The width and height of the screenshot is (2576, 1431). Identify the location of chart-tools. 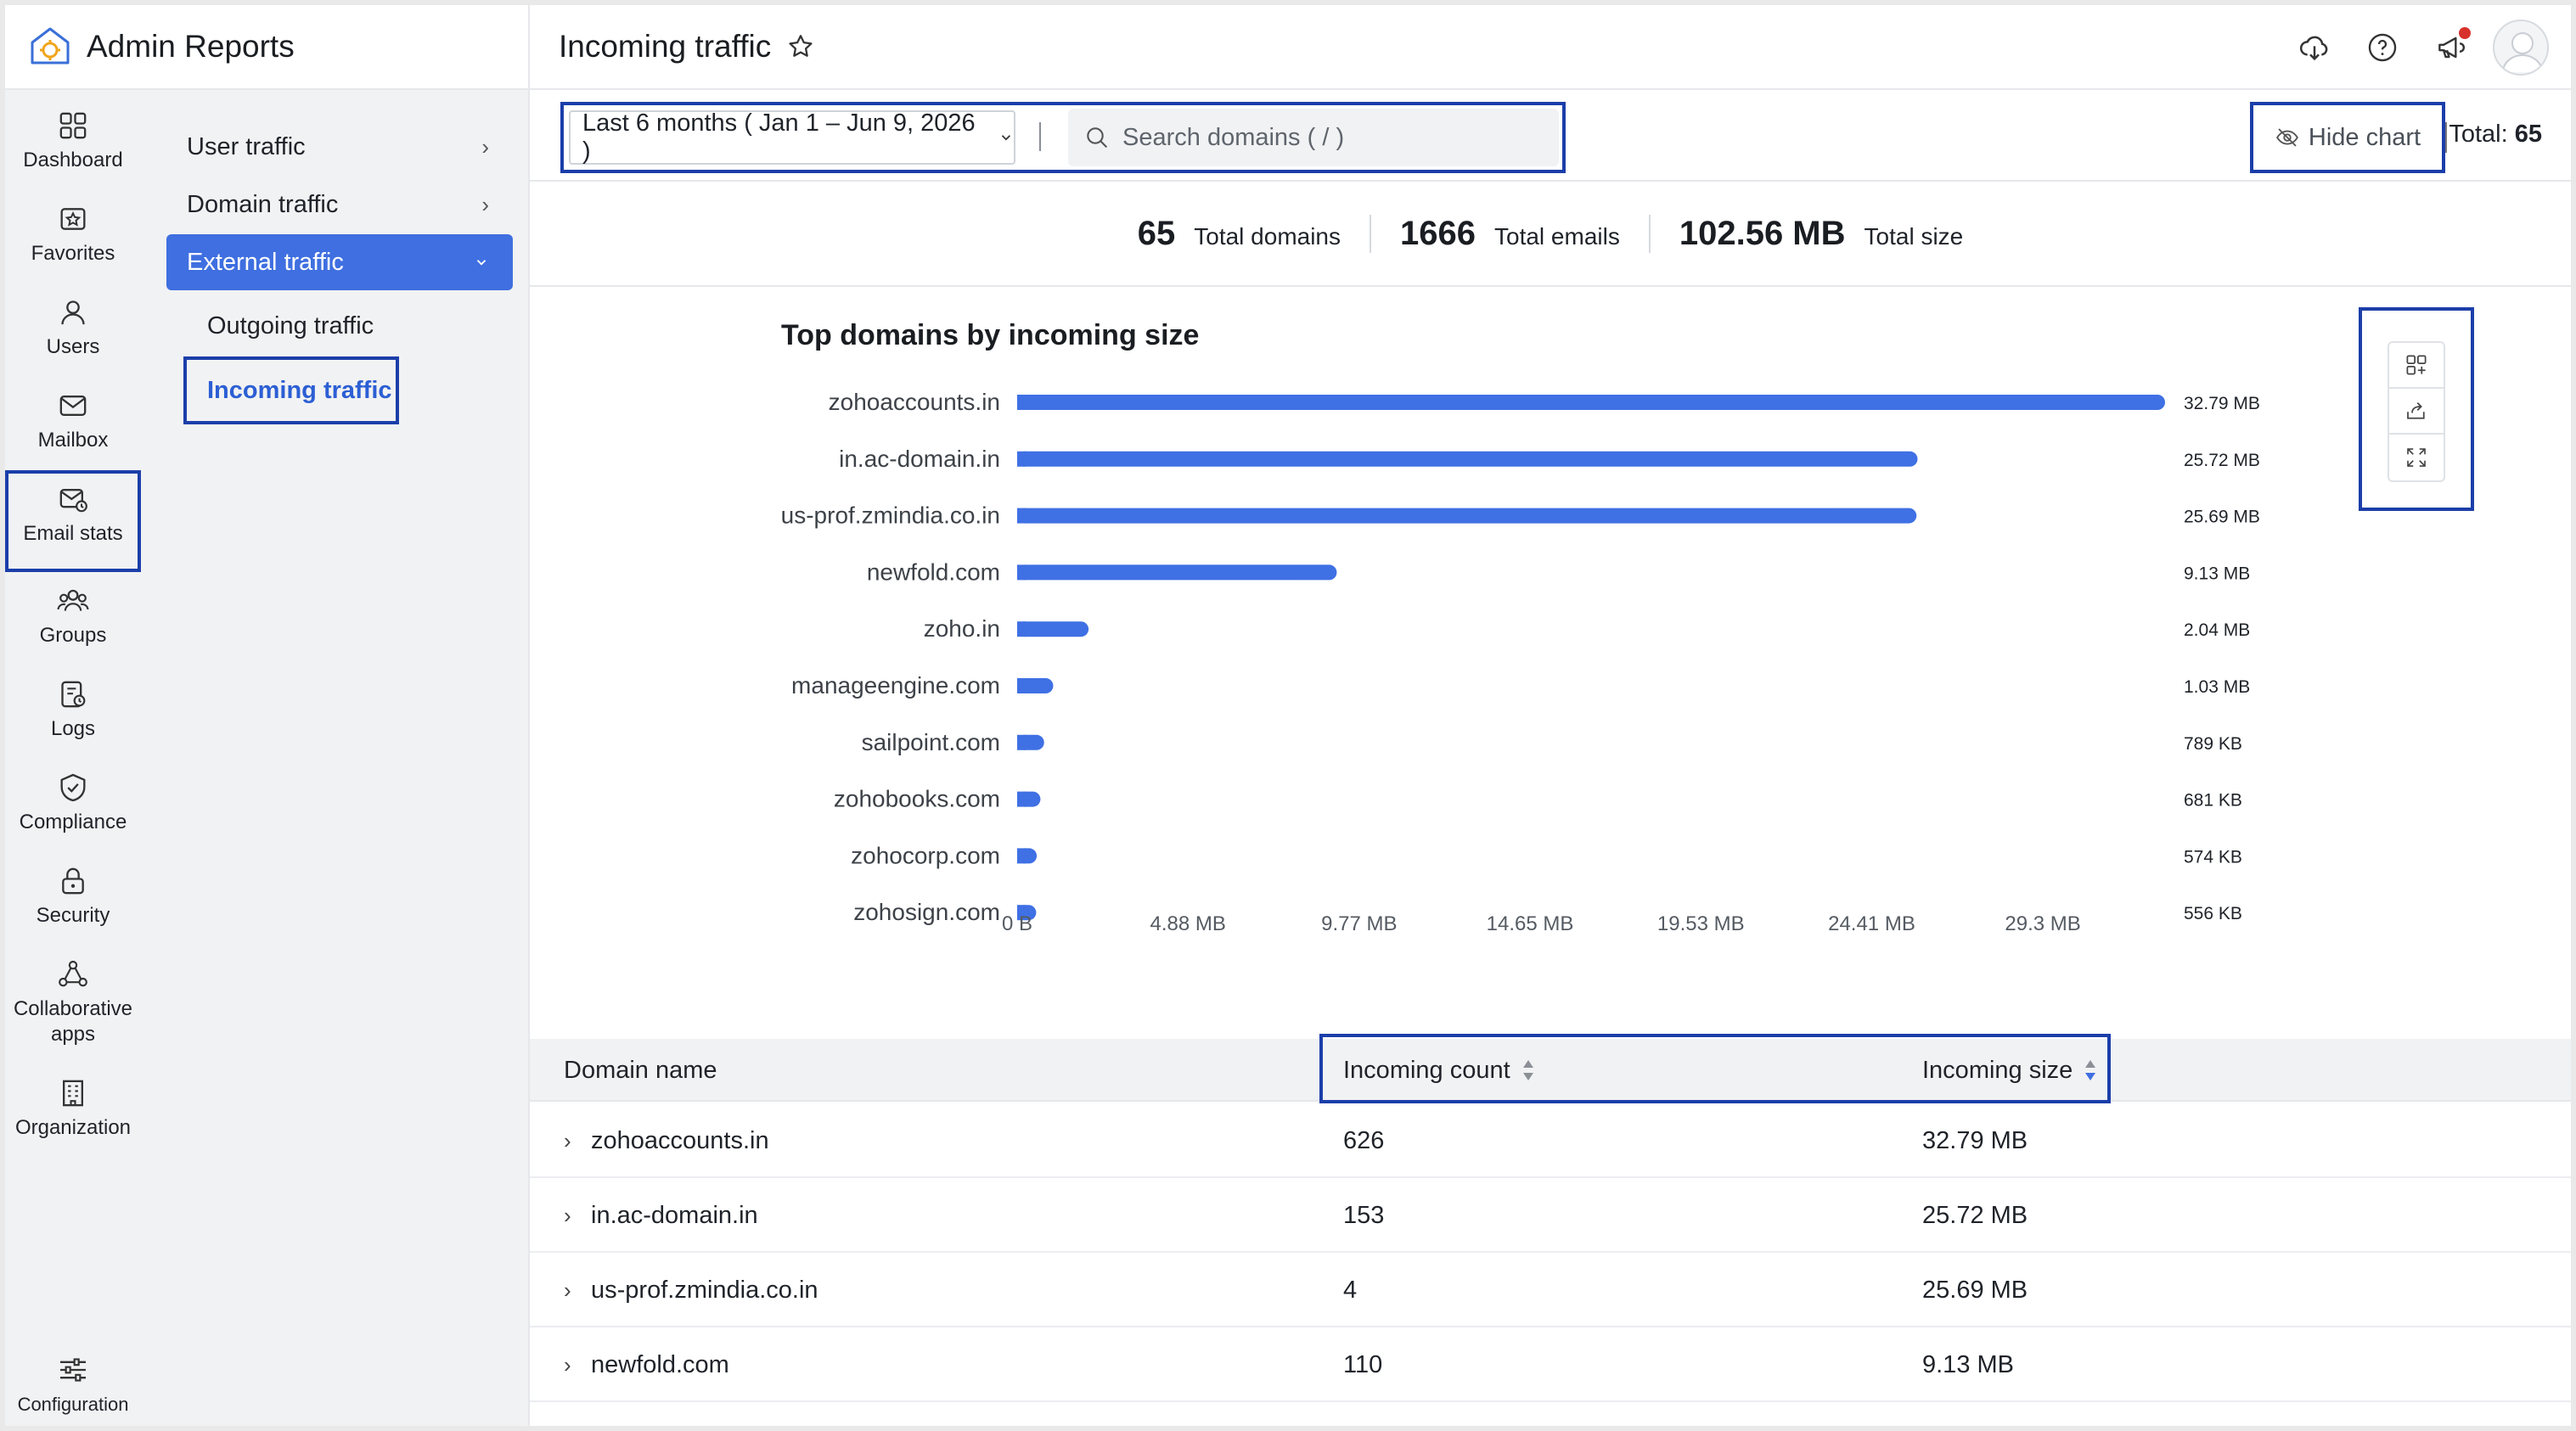
(2416, 412).